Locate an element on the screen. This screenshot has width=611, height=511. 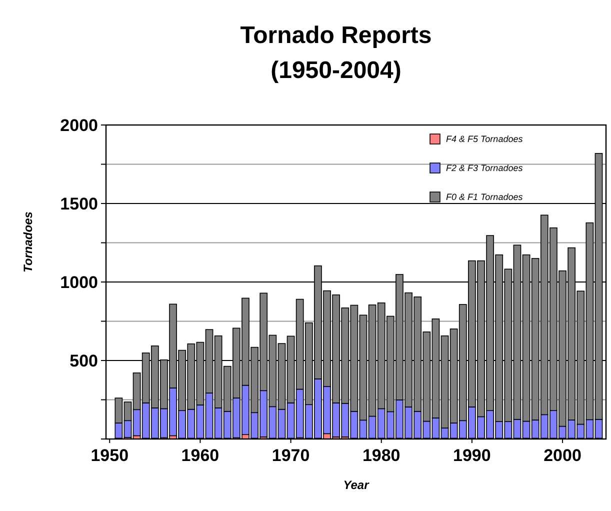
legend-label: F4 & F5 Tornadoes is located at coordinates (485, 139).